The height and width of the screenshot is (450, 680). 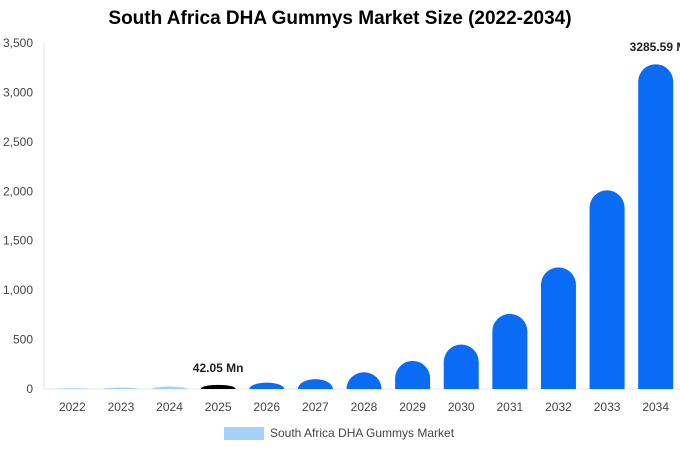 I want to click on x-tick-label: 2026, so click(x=266, y=407).